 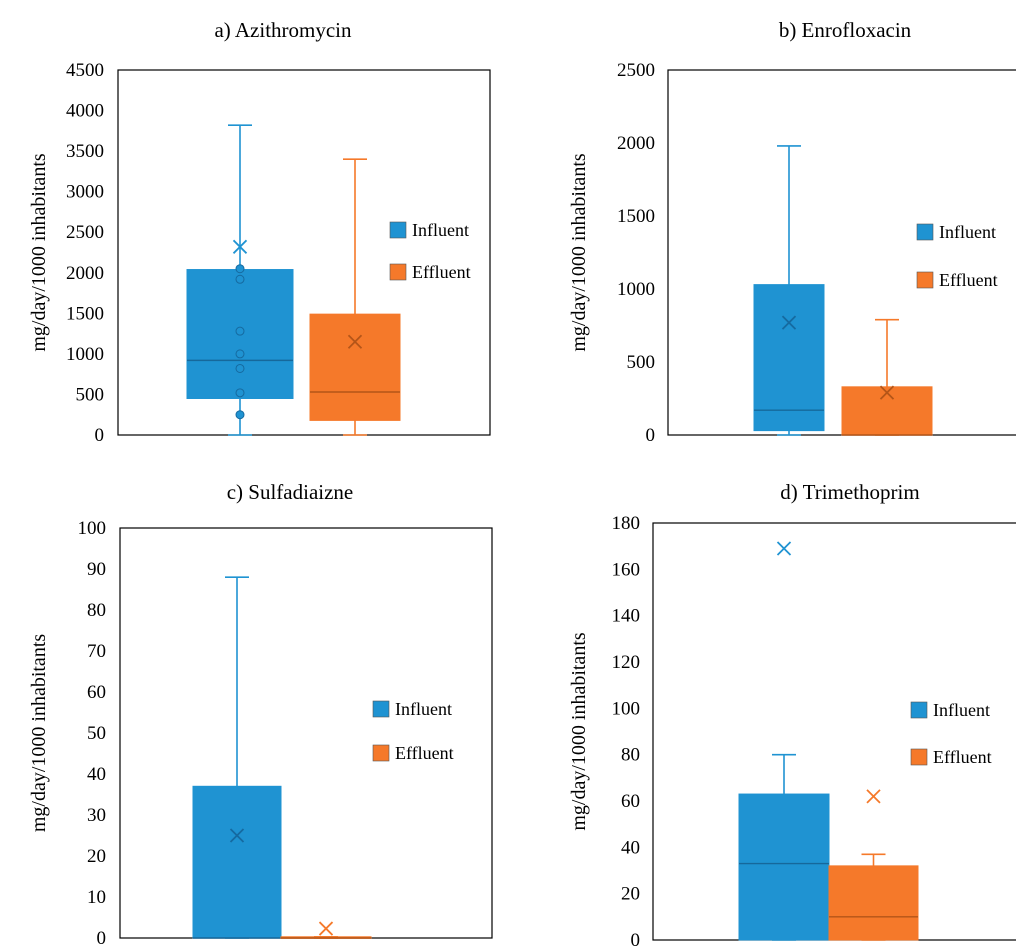 What do you see at coordinates (85, 151) in the screenshot?
I see `y-tick-label: 3500` at bounding box center [85, 151].